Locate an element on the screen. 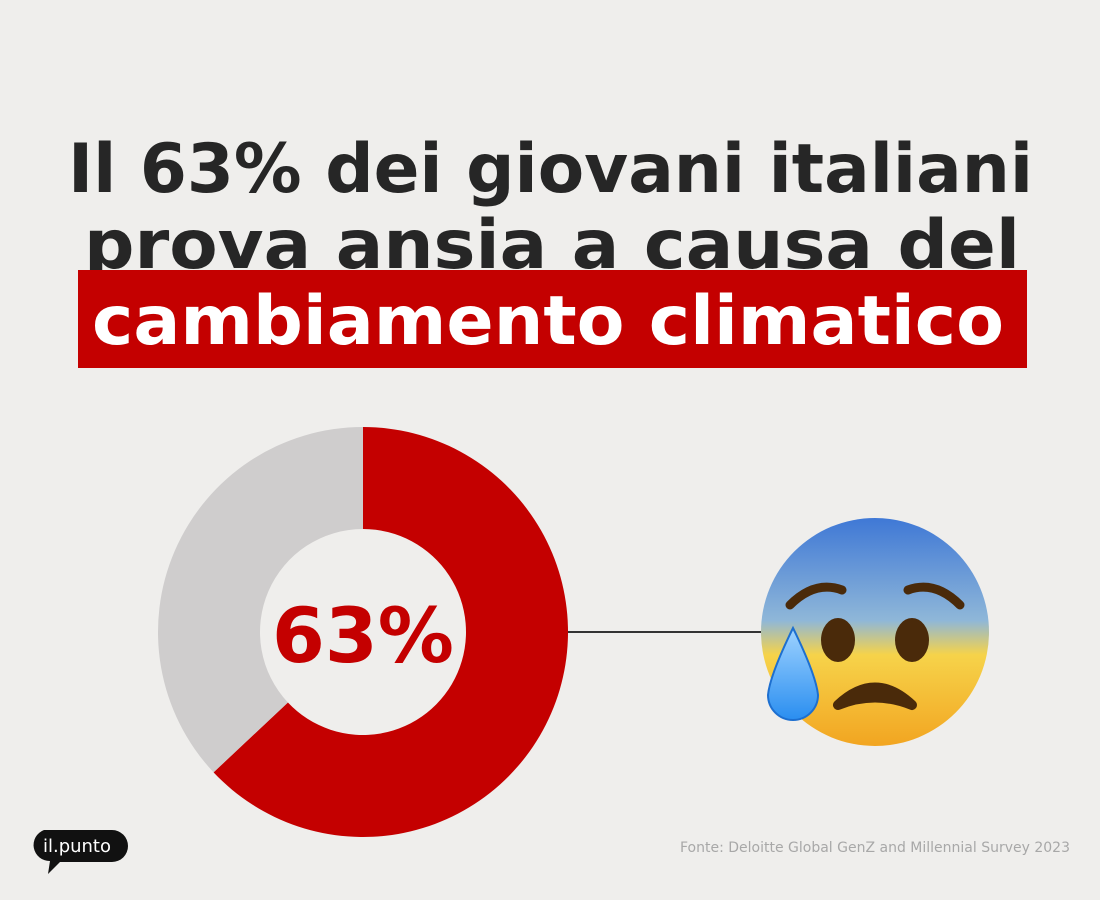  brand-name: il.punto is located at coordinates (77, 846).